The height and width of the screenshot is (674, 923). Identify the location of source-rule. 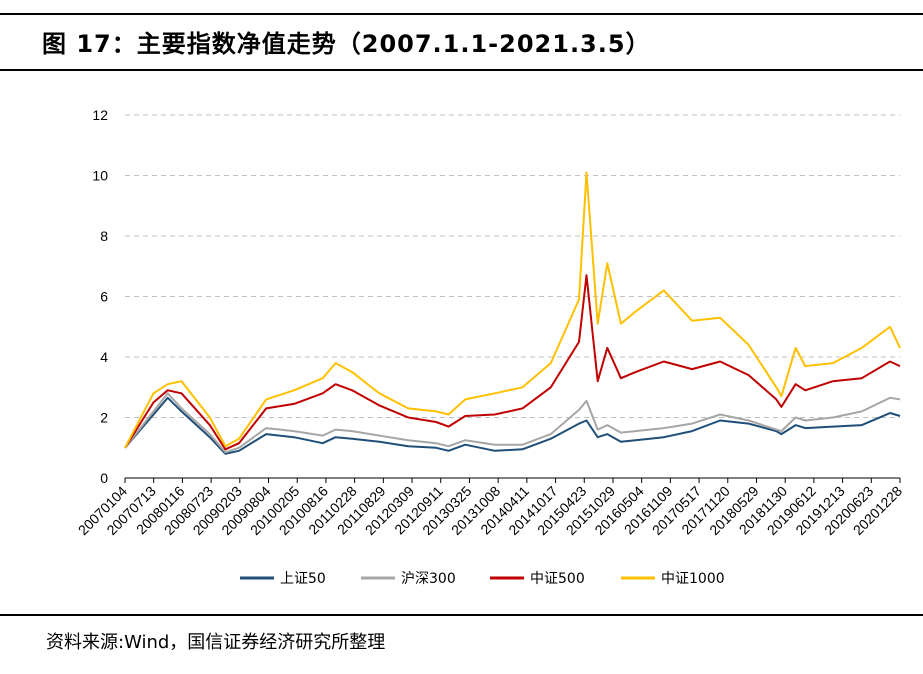
(461, 615).